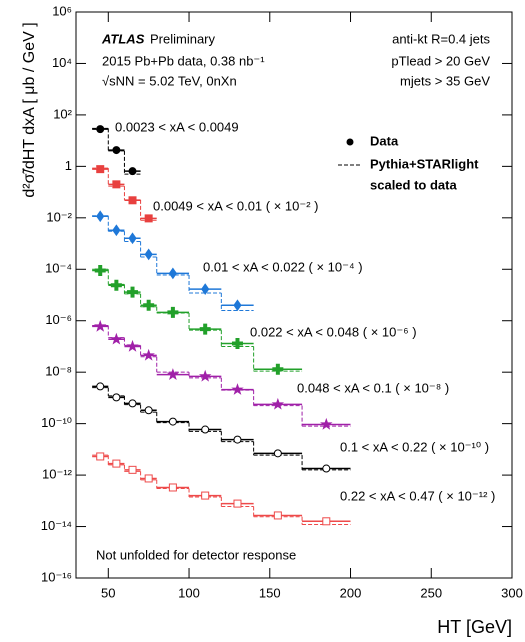 Image resolution: width=525 pixels, height=642 pixels. What do you see at coordinates (56, 525) in the screenshot?
I see `y-tick-label: 10⁻¹⁴` at bounding box center [56, 525].